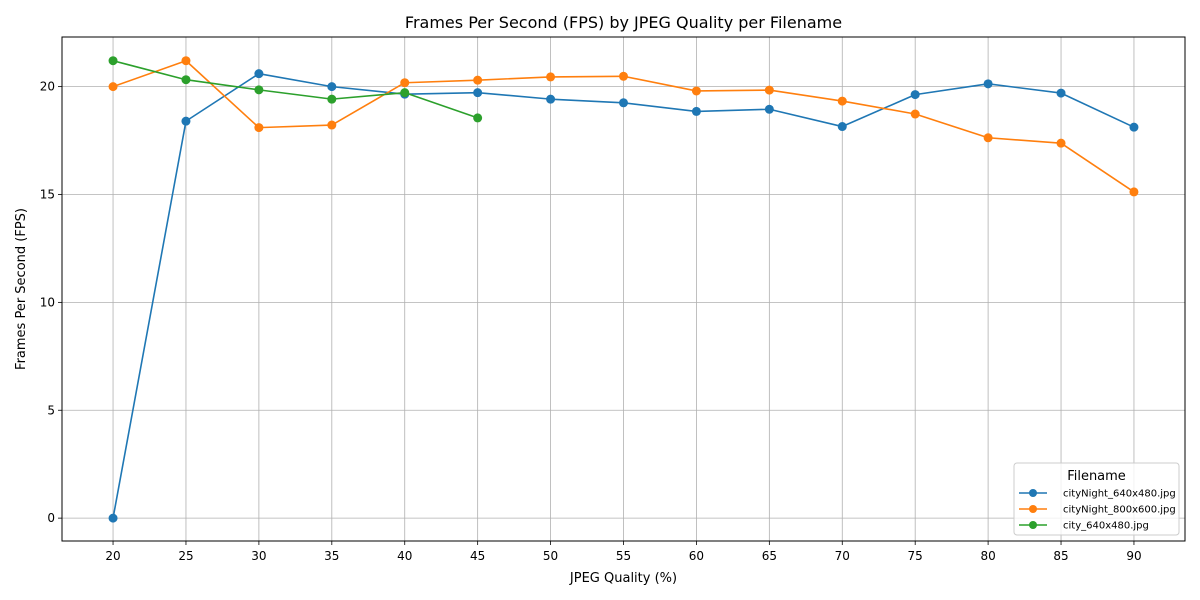 Image resolution: width=1200 pixels, height=600 pixels. I want to click on legend-box, so click(1096, 499).